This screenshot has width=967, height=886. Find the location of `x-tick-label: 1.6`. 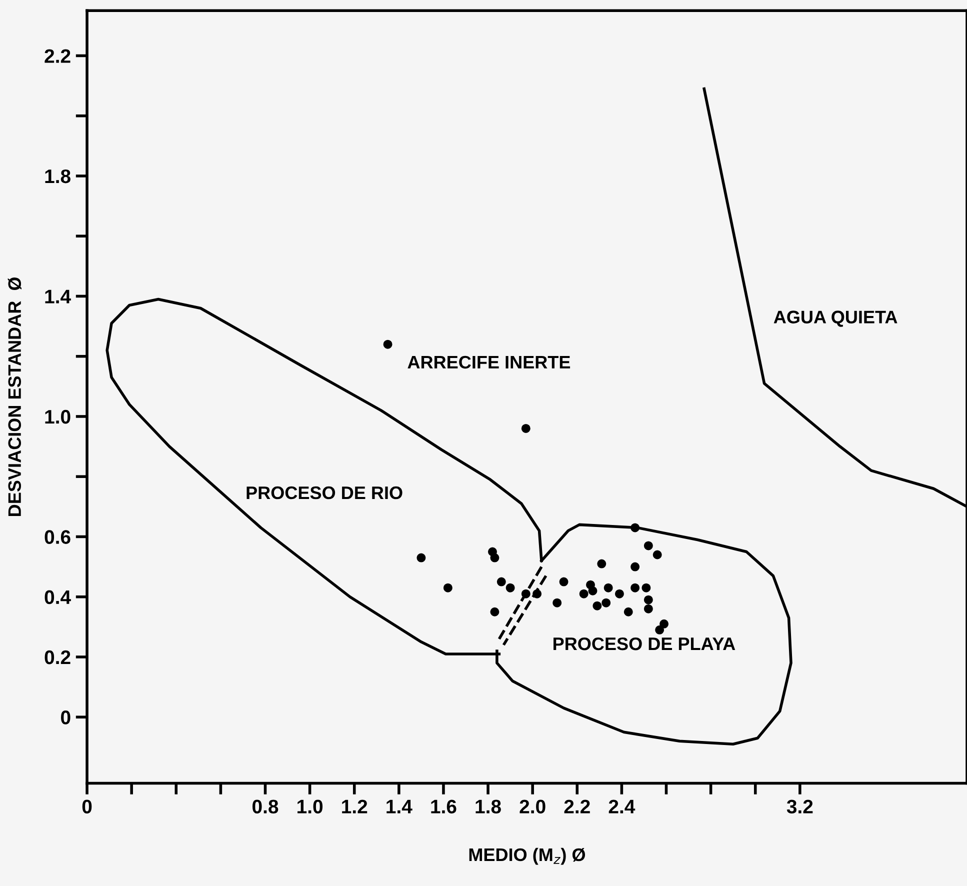

x-tick-label: 1.6 is located at coordinates (443, 807).